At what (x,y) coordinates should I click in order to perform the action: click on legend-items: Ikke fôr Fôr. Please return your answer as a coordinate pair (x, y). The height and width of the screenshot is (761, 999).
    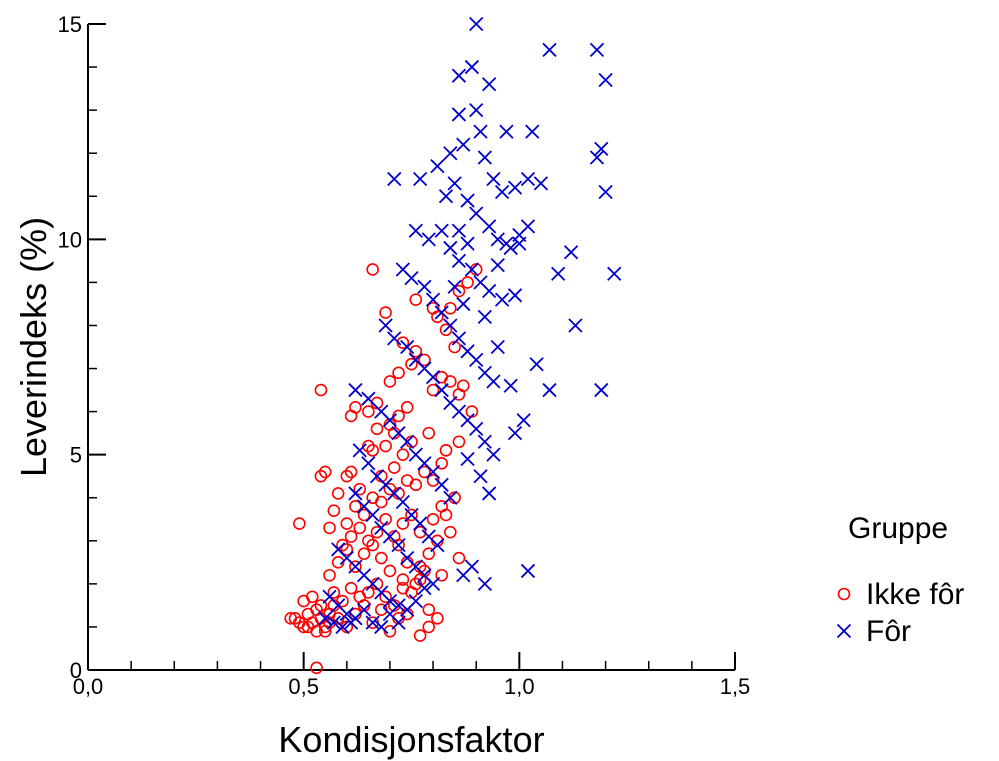
    Looking at the image, I should click on (900, 613).